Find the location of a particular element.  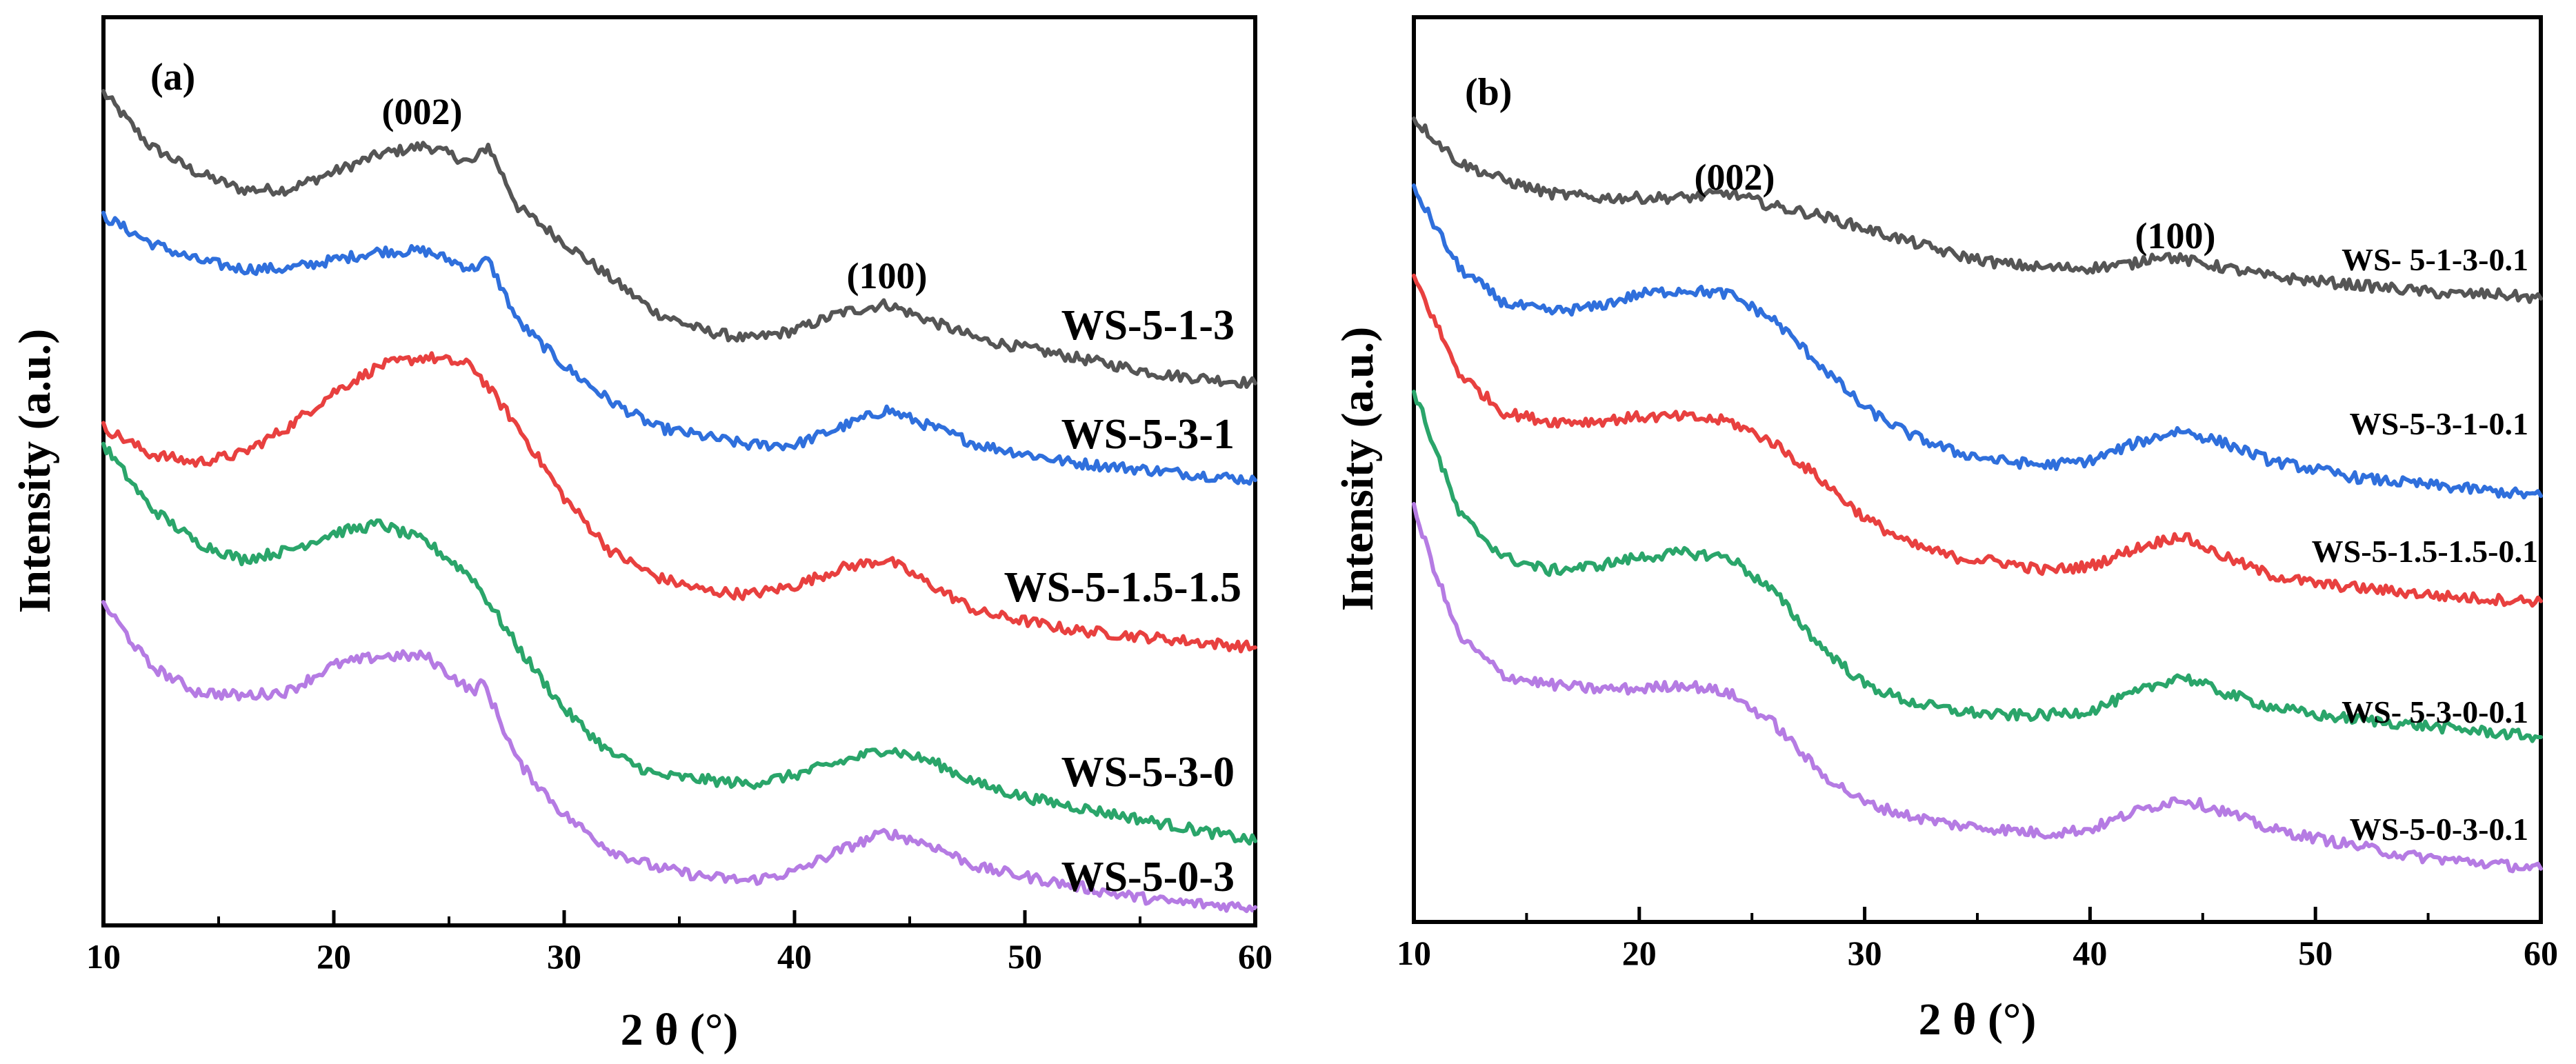

panel-a-y-axis-label: Intensity (a.u.) is located at coordinates (35, 471).